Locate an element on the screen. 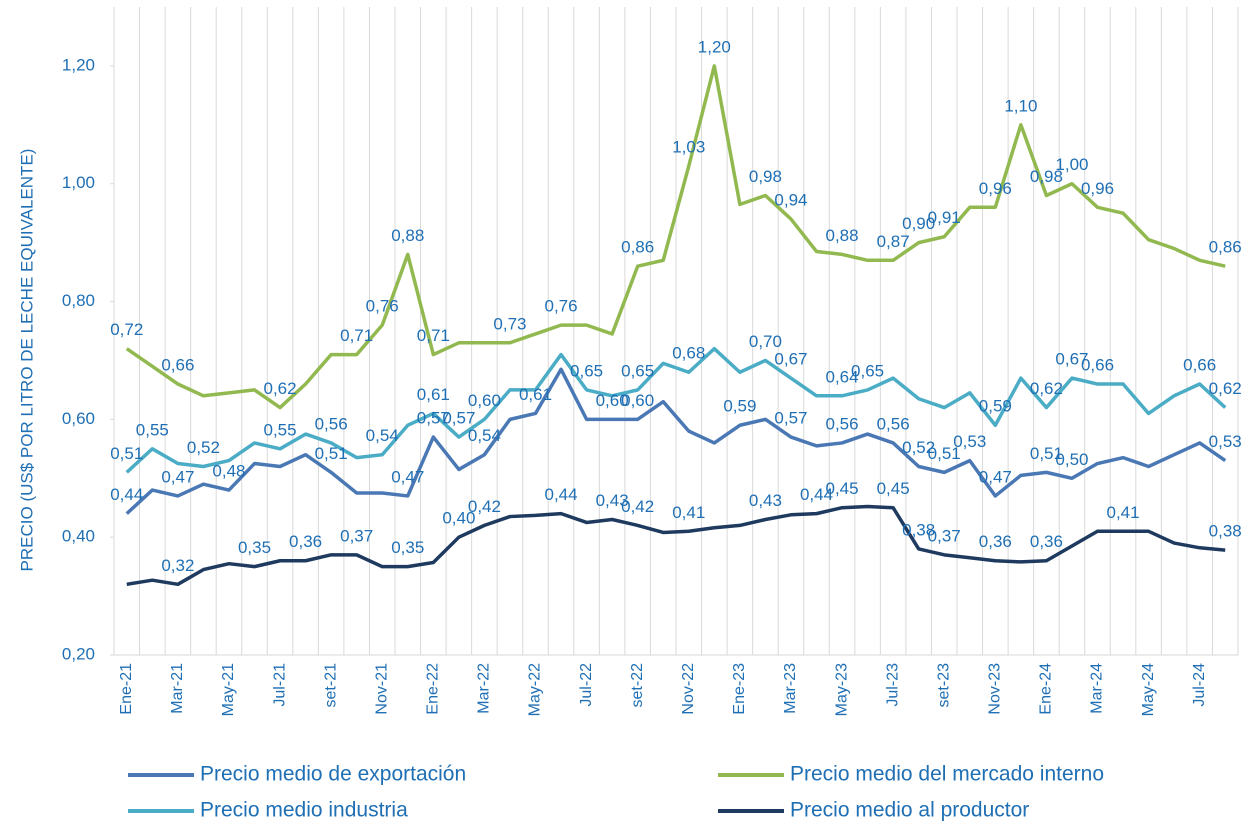  x-tick-label: set-23 is located at coordinates (943, 685).